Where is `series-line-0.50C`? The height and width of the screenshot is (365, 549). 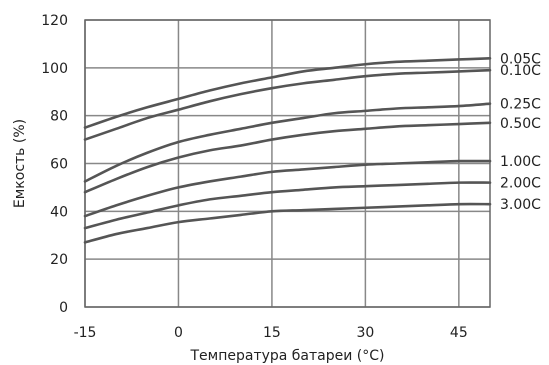
series-line-0.50C is located at coordinates (287, 157).